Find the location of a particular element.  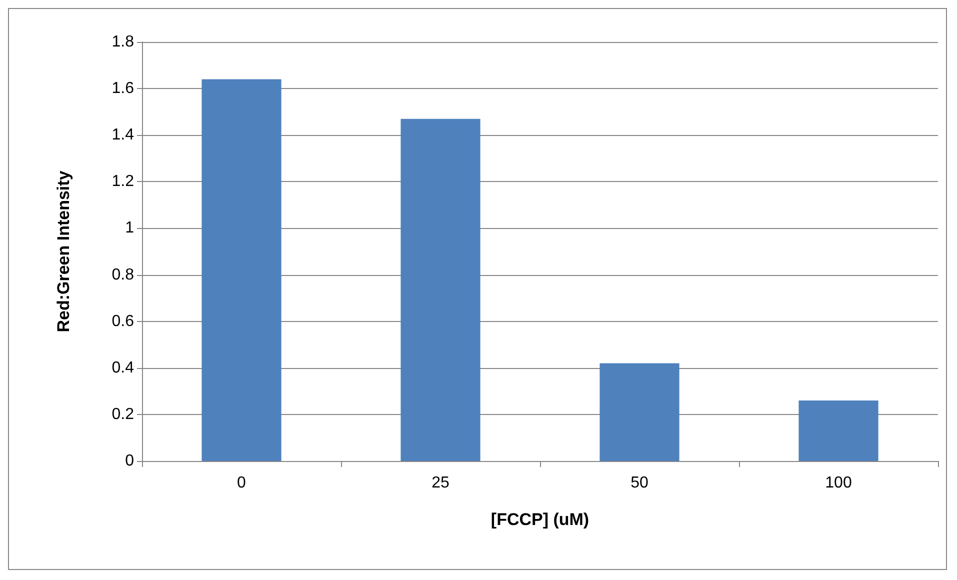

x-tick-label: 0 is located at coordinates (241, 483).